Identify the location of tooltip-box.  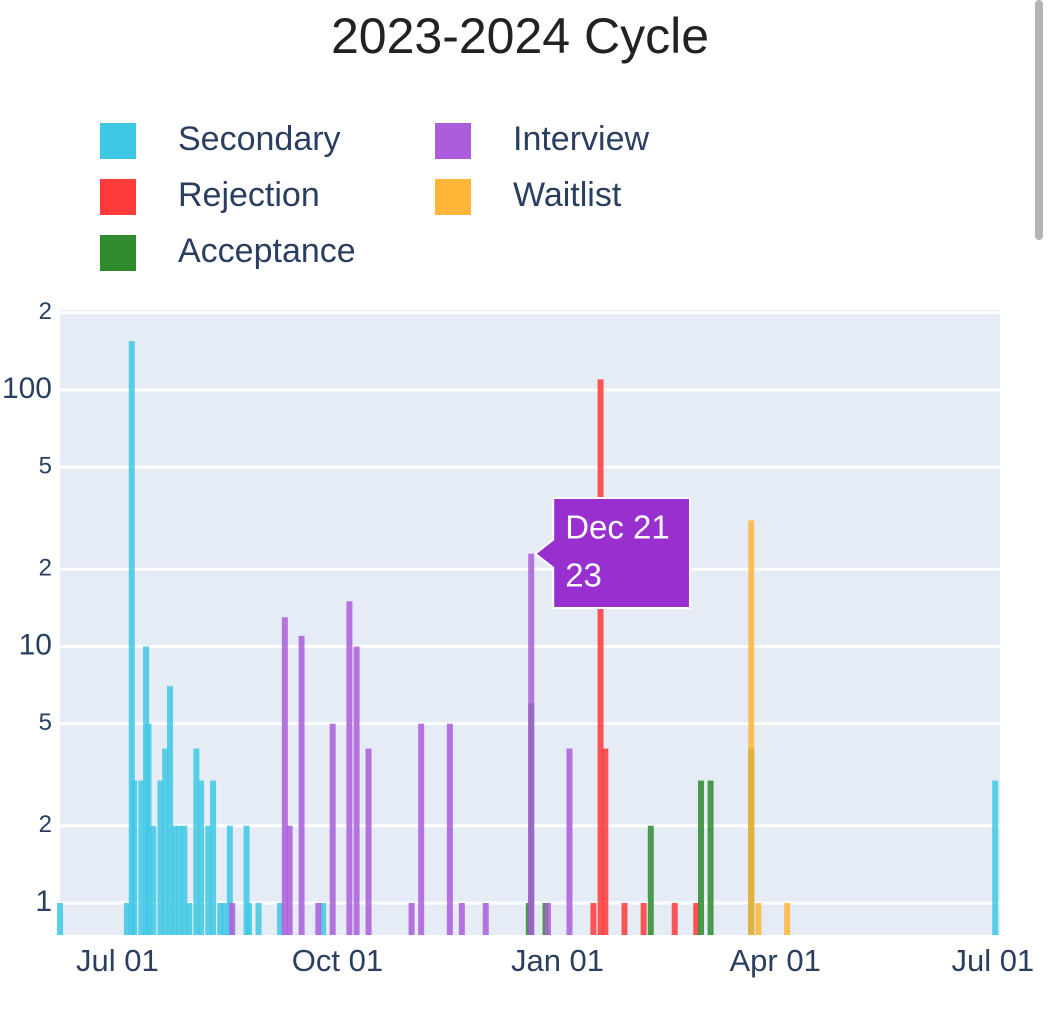
(612, 553).